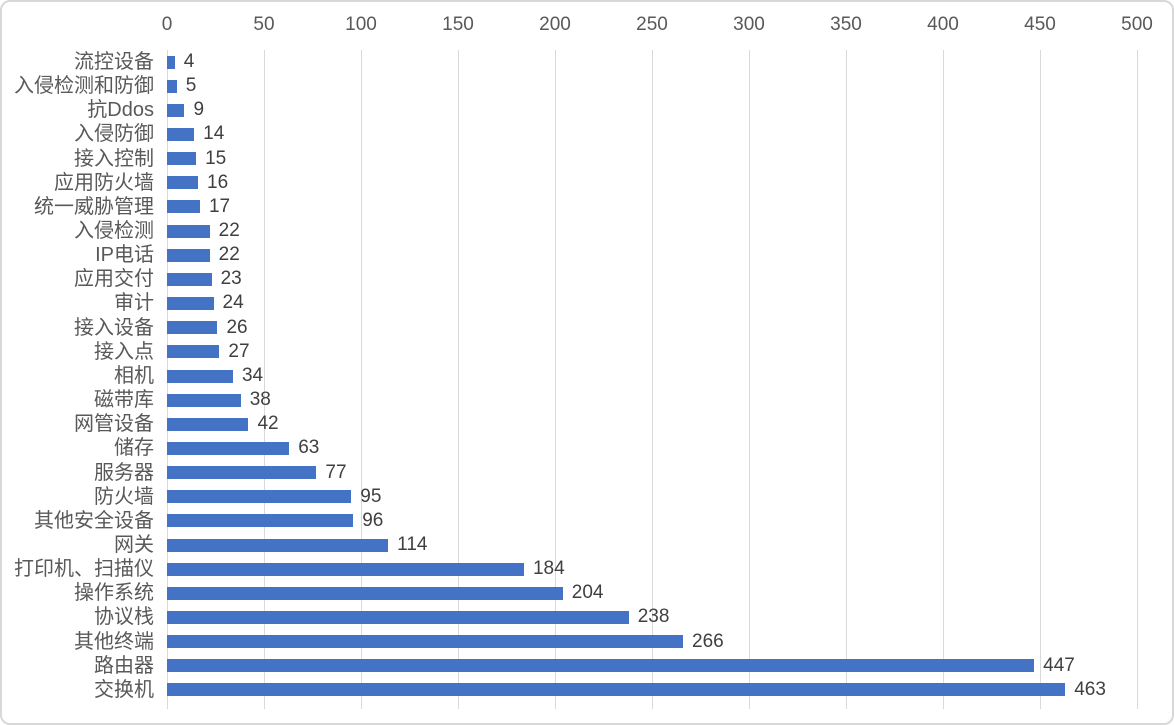  What do you see at coordinates (199, 110) in the screenshot?
I see `data-label: 9` at bounding box center [199, 110].